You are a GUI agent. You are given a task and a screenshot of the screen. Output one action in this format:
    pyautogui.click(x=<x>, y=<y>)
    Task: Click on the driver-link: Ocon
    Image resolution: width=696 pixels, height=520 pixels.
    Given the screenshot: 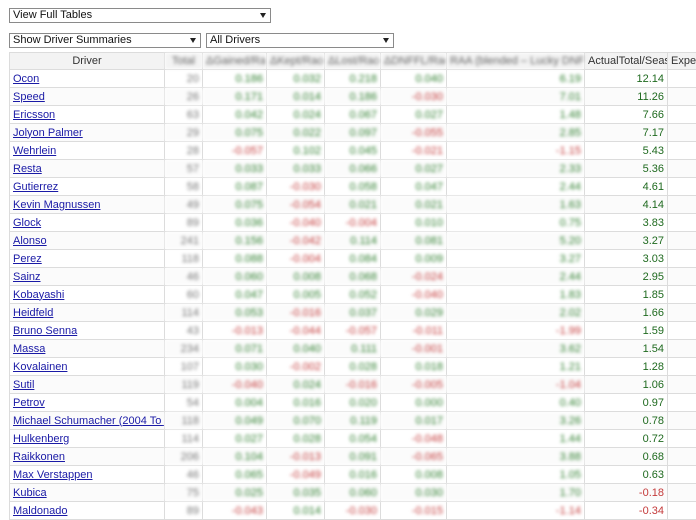 What is the action you would take?
    pyautogui.click(x=26, y=79)
    